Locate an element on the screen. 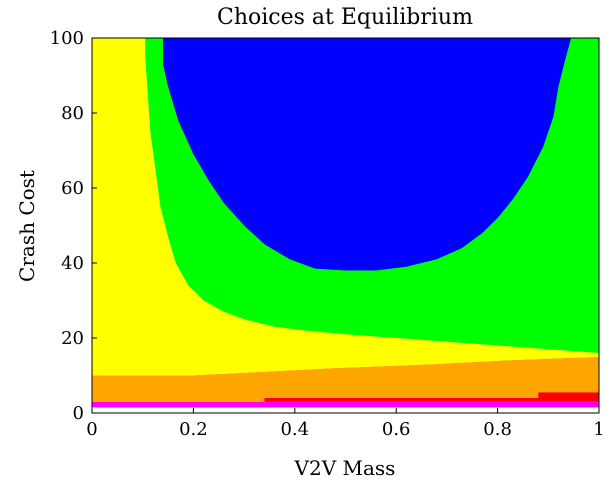  y-tick-label: 40 is located at coordinates (72, 263).